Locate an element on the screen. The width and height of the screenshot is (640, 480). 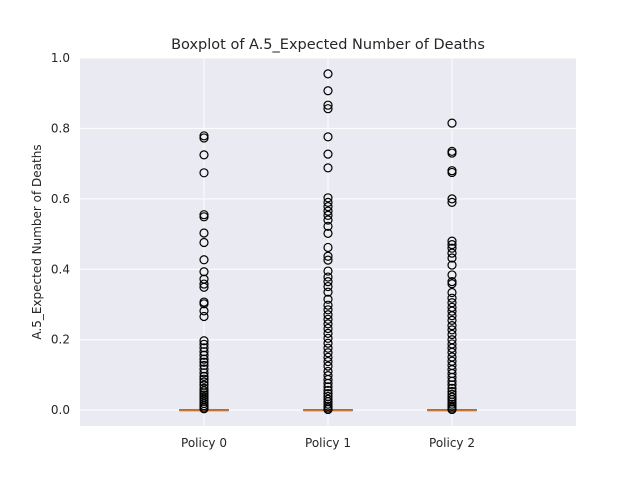
y-tick-label: 0.2 is located at coordinates (60, 340).